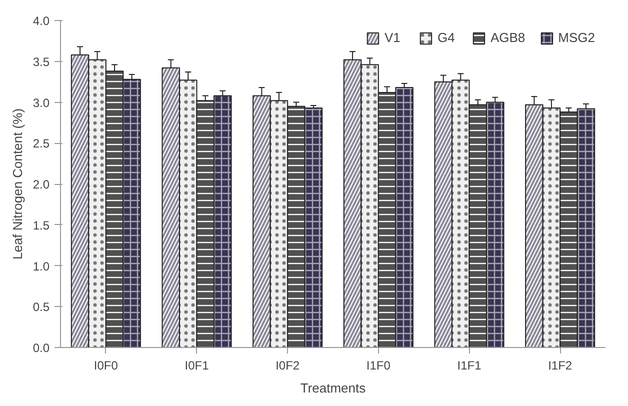  Describe the element at coordinates (41, 225) in the screenshot. I see `y-tick-label: 1.5` at that location.